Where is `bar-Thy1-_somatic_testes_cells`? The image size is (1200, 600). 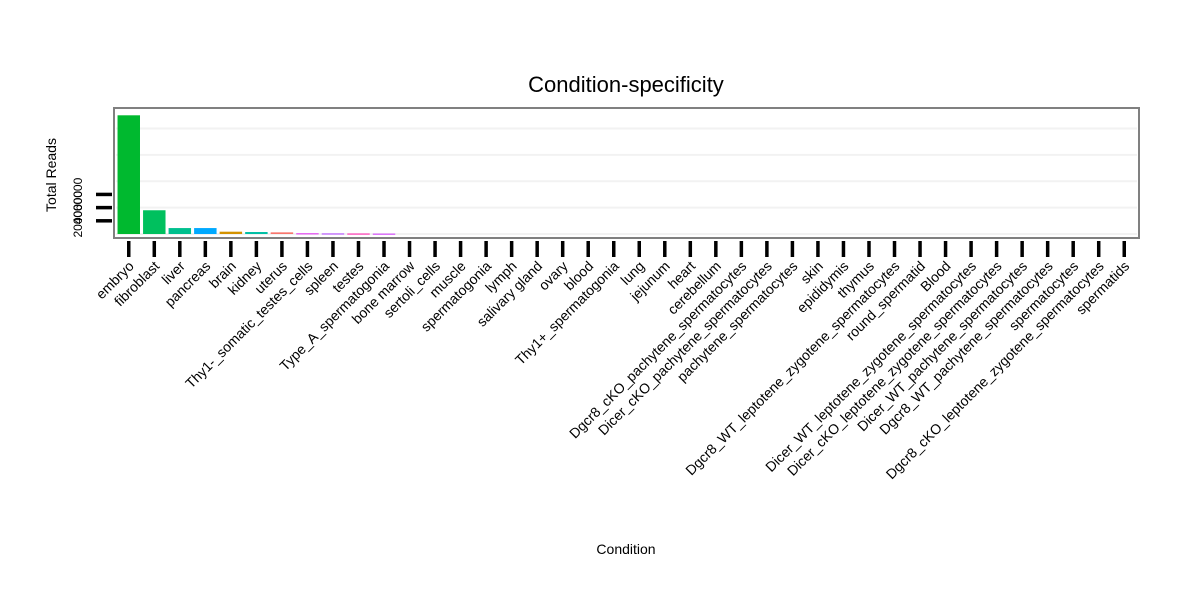 bar-Thy1-_somatic_testes_cells is located at coordinates (307, 234).